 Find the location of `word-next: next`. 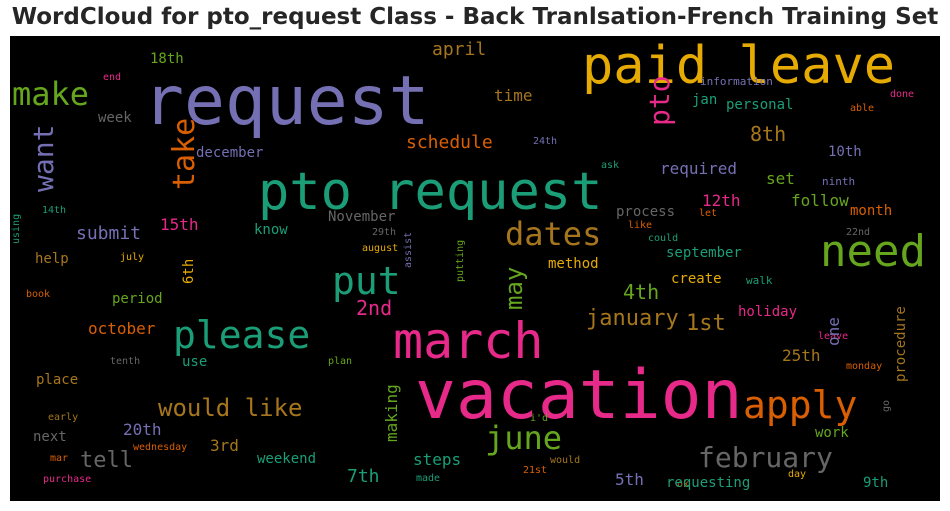

word-next: next is located at coordinates (50, 437).